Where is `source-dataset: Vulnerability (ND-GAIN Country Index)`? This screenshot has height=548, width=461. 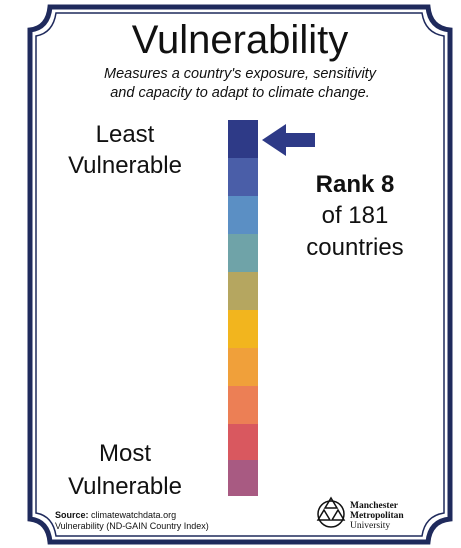 source-dataset: Vulnerability (ND-GAIN Country Index) is located at coordinates (132, 526).